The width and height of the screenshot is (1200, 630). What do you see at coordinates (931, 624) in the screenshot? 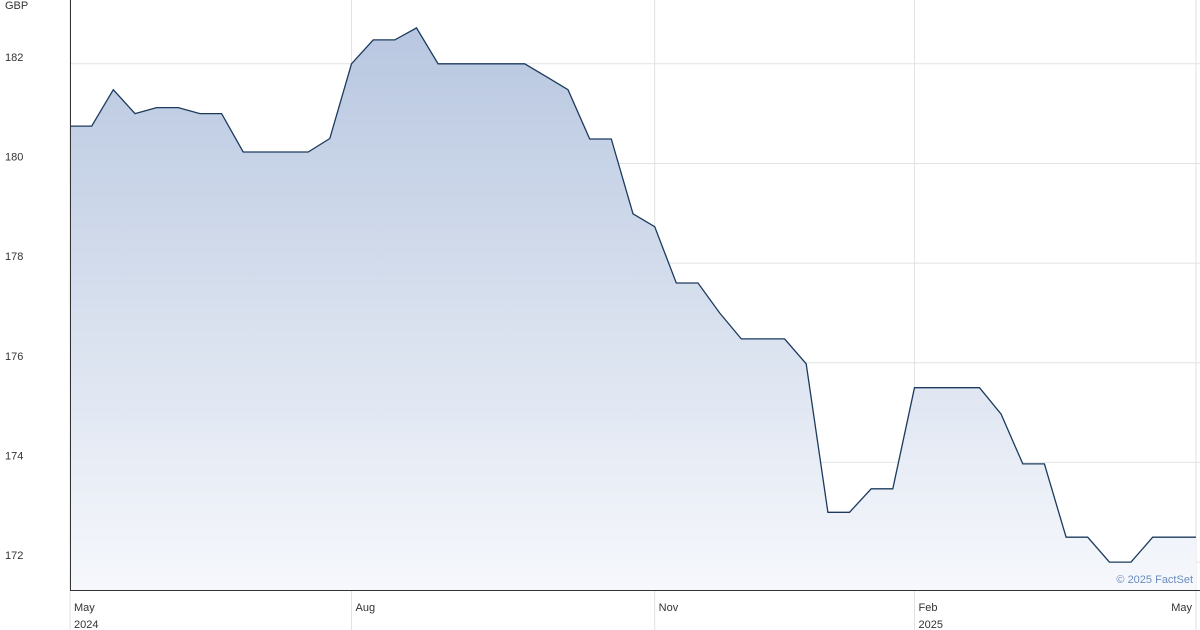
I see `x-year-label: 2025` at bounding box center [931, 624].